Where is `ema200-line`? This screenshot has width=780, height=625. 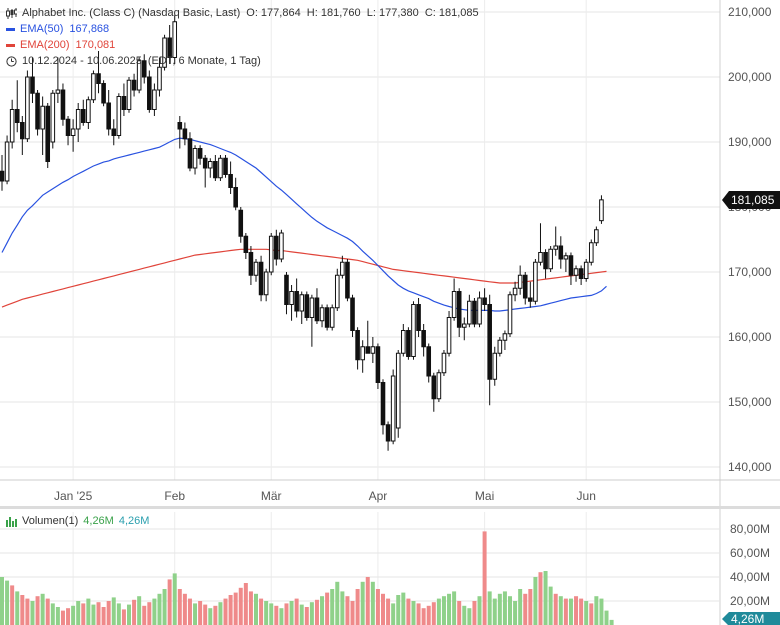
ema200-line is located at coordinates (304, 278).